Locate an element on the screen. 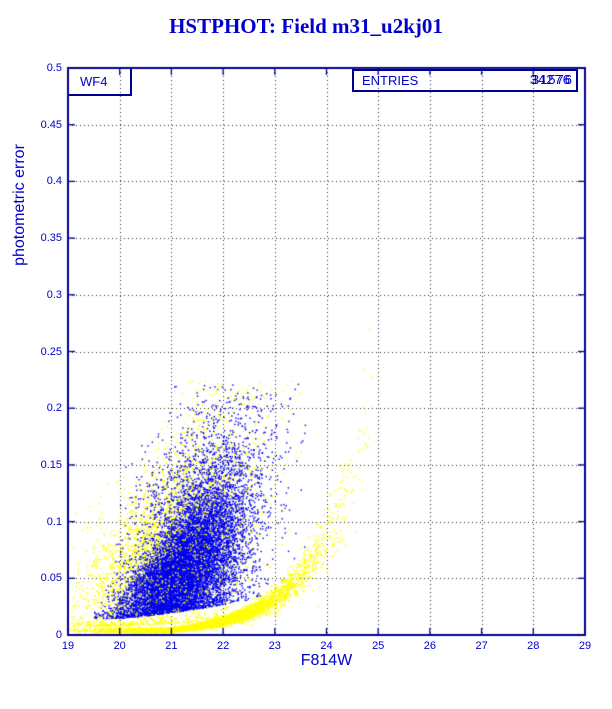 The height and width of the screenshot is (709, 612). x-tick-label: 20 is located at coordinates (119, 646).